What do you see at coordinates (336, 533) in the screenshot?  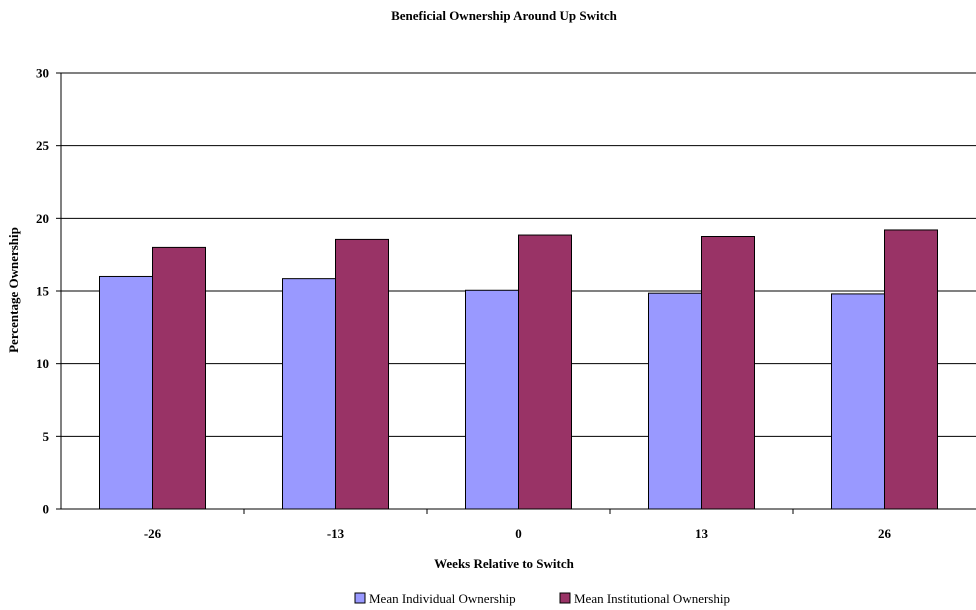 I see `x-tick-label: -13` at bounding box center [336, 533].